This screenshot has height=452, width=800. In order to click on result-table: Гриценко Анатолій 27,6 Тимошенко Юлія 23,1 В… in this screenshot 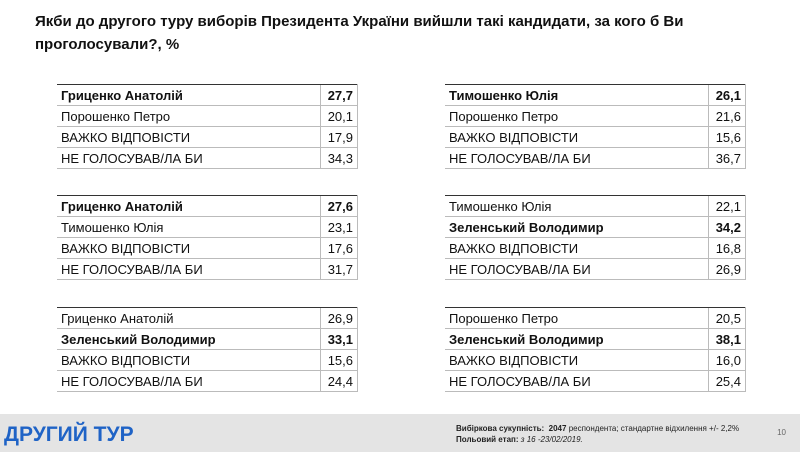, I will do `click(207, 237)`.